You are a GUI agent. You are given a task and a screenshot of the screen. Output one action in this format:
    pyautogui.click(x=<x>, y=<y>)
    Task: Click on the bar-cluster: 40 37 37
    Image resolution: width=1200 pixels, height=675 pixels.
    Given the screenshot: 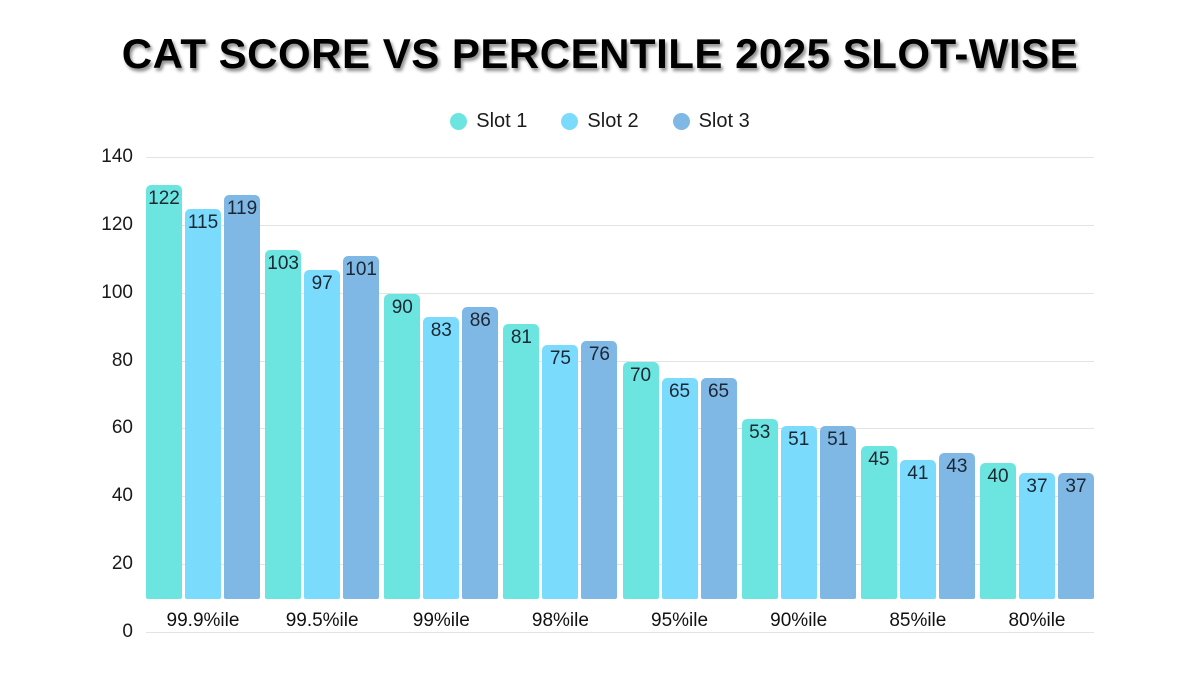 What is the action you would take?
    pyautogui.click(x=1036, y=378)
    